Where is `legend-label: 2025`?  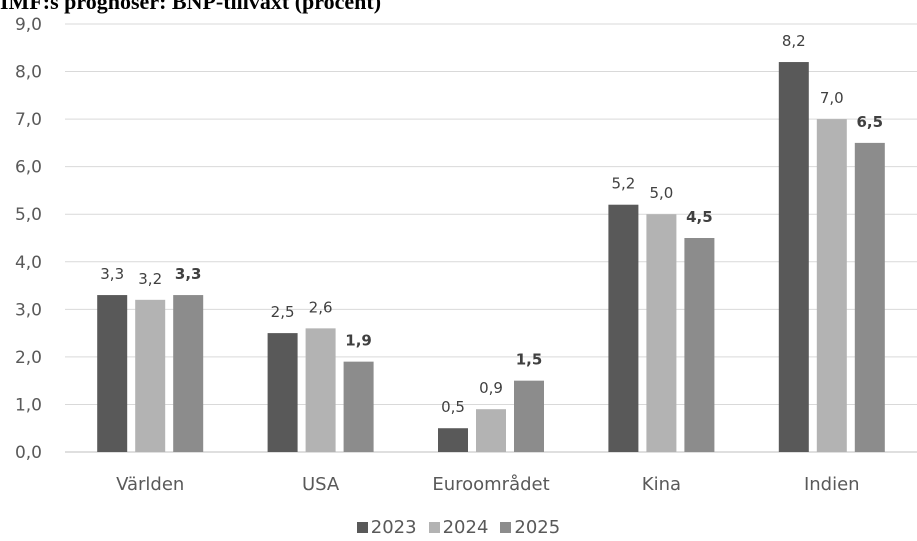
legend-label: 2025 is located at coordinates (537, 527).